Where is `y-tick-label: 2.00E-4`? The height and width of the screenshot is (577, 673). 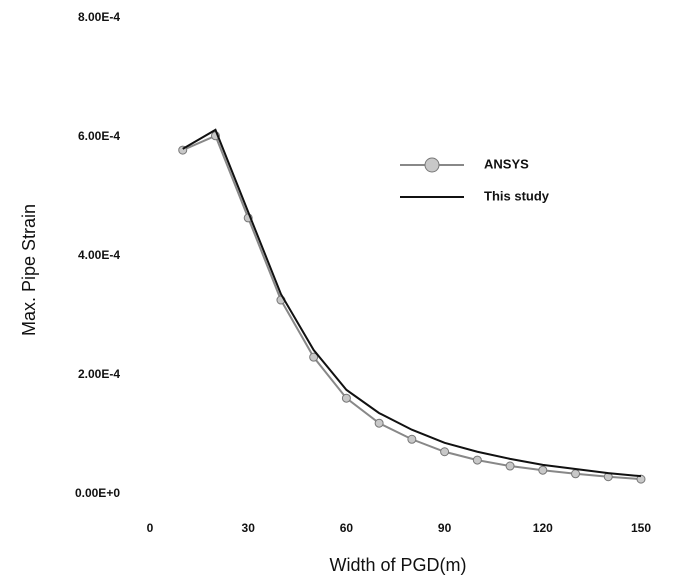
y-tick-label: 2.00E-4 is located at coordinates (99, 374).